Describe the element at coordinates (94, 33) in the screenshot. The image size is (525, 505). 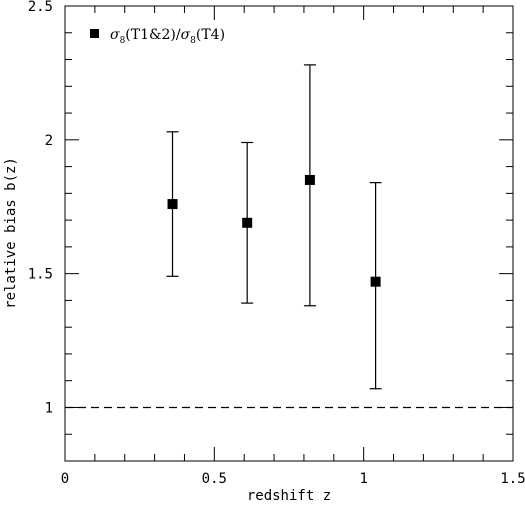
I see `legend-marker` at that location.